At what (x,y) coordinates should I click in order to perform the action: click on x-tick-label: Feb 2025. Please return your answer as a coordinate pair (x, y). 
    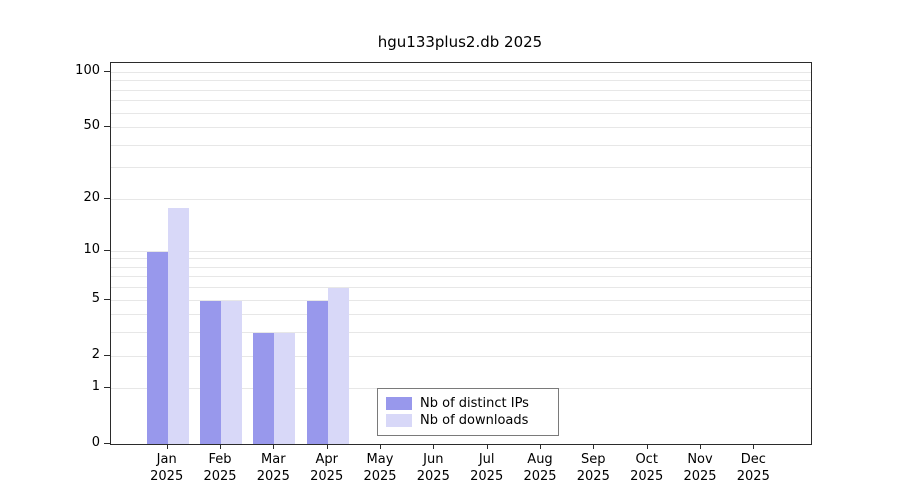
    Looking at the image, I should click on (220, 468).